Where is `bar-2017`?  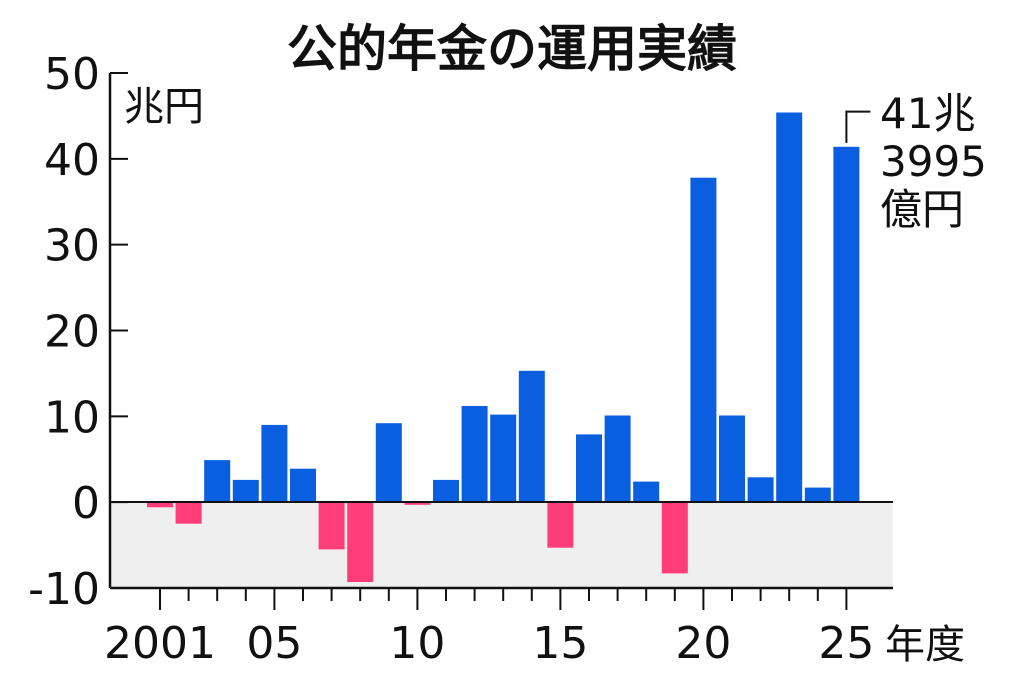 bar-2017 is located at coordinates (617, 459).